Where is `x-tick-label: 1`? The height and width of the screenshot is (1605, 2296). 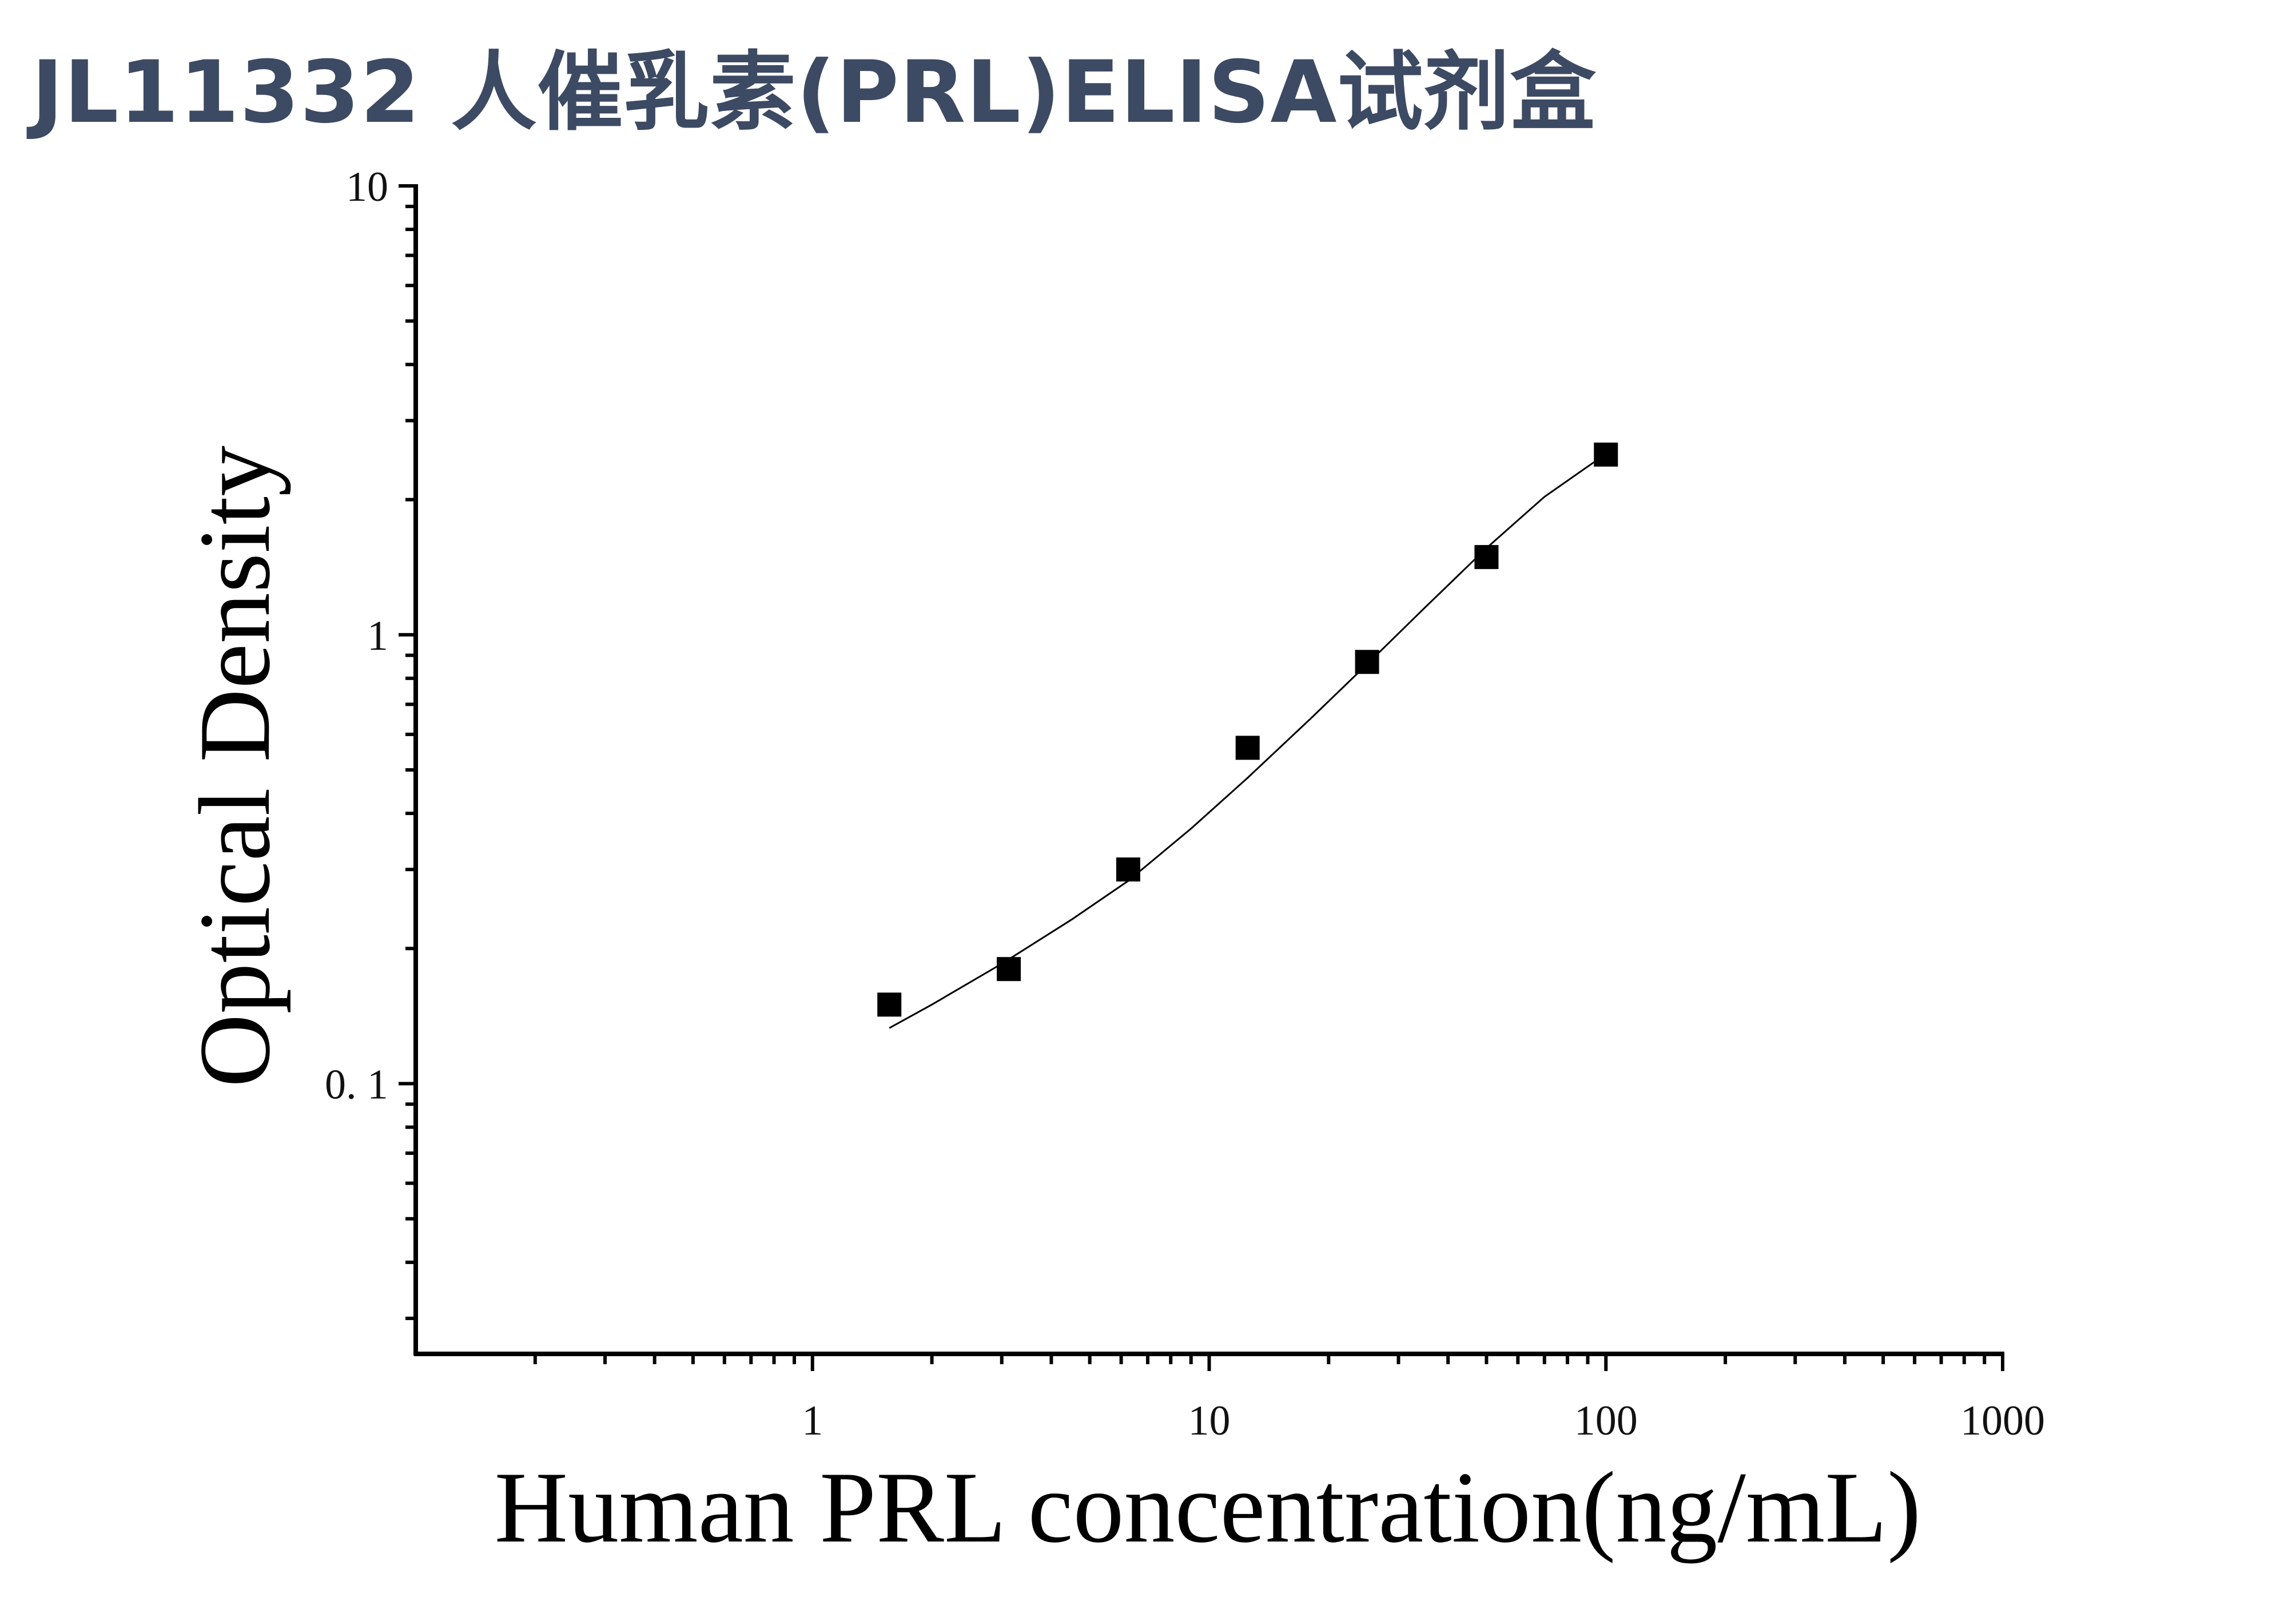
x-tick-label: 1 is located at coordinates (813, 1420).